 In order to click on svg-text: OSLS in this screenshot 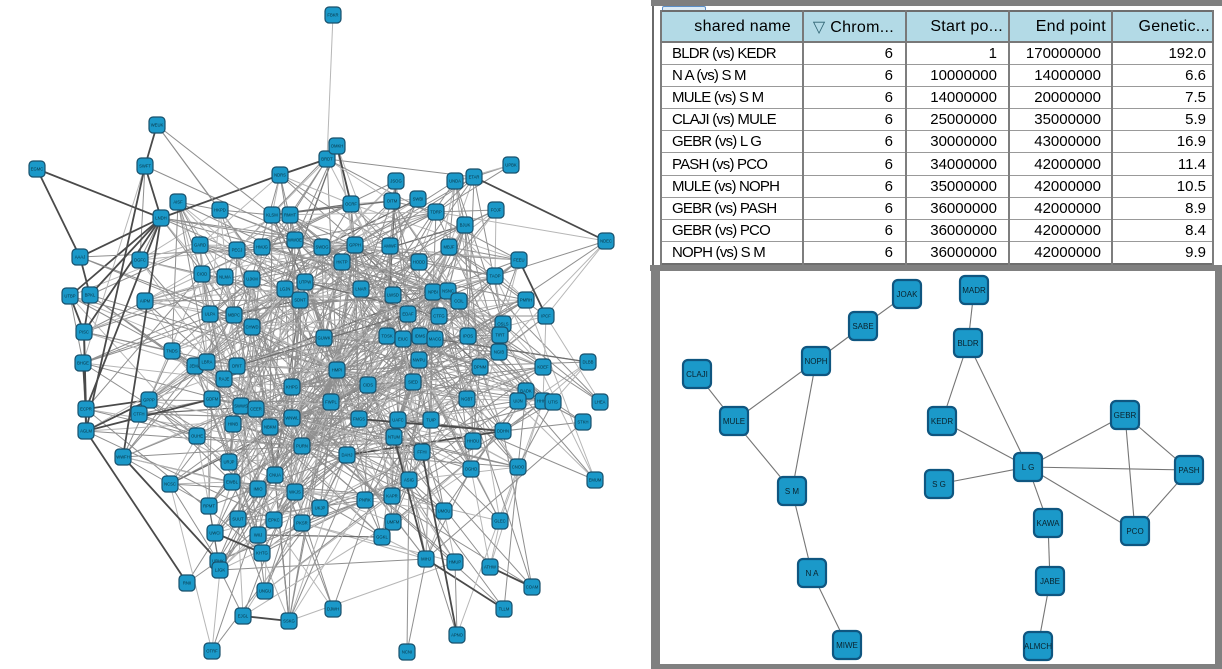, I will do `click(502, 324)`.